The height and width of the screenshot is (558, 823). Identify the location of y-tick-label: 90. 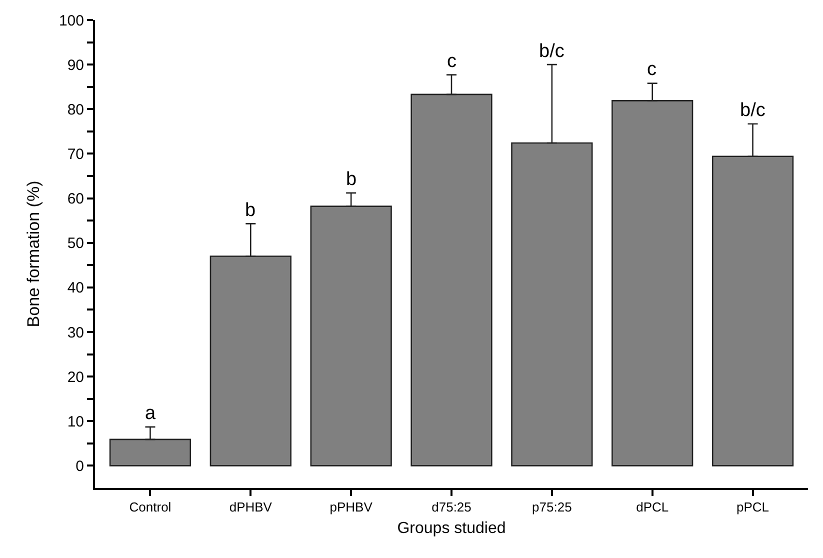
(75, 65).